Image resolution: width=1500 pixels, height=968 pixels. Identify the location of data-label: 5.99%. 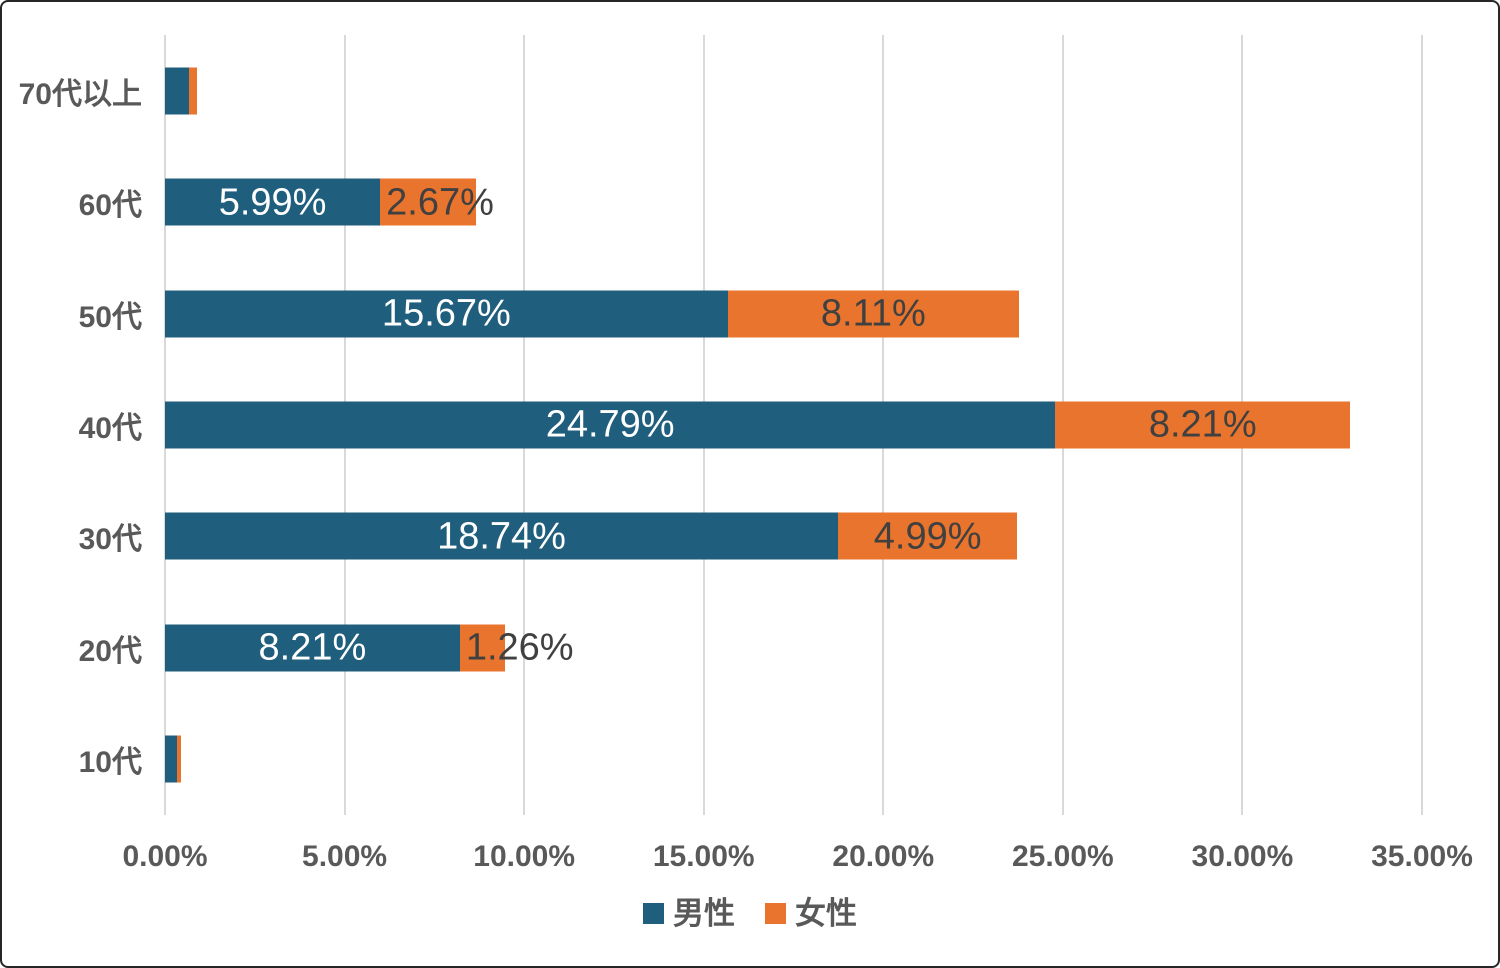
(272, 202).